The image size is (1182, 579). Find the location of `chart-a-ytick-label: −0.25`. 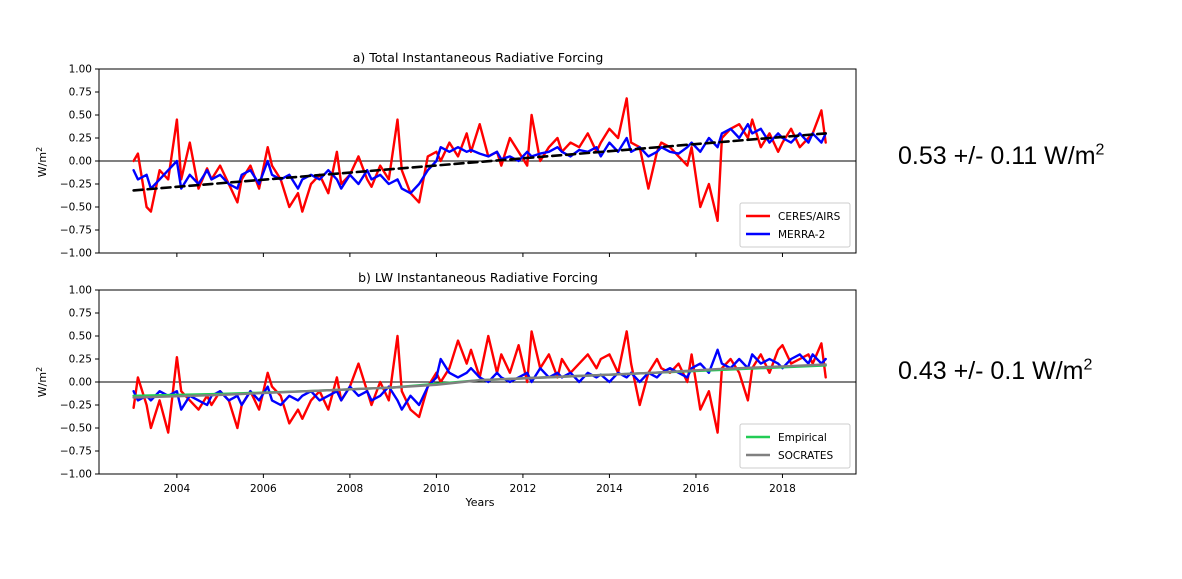

chart-a-ytick-label: −0.25 is located at coordinates (76, 185).